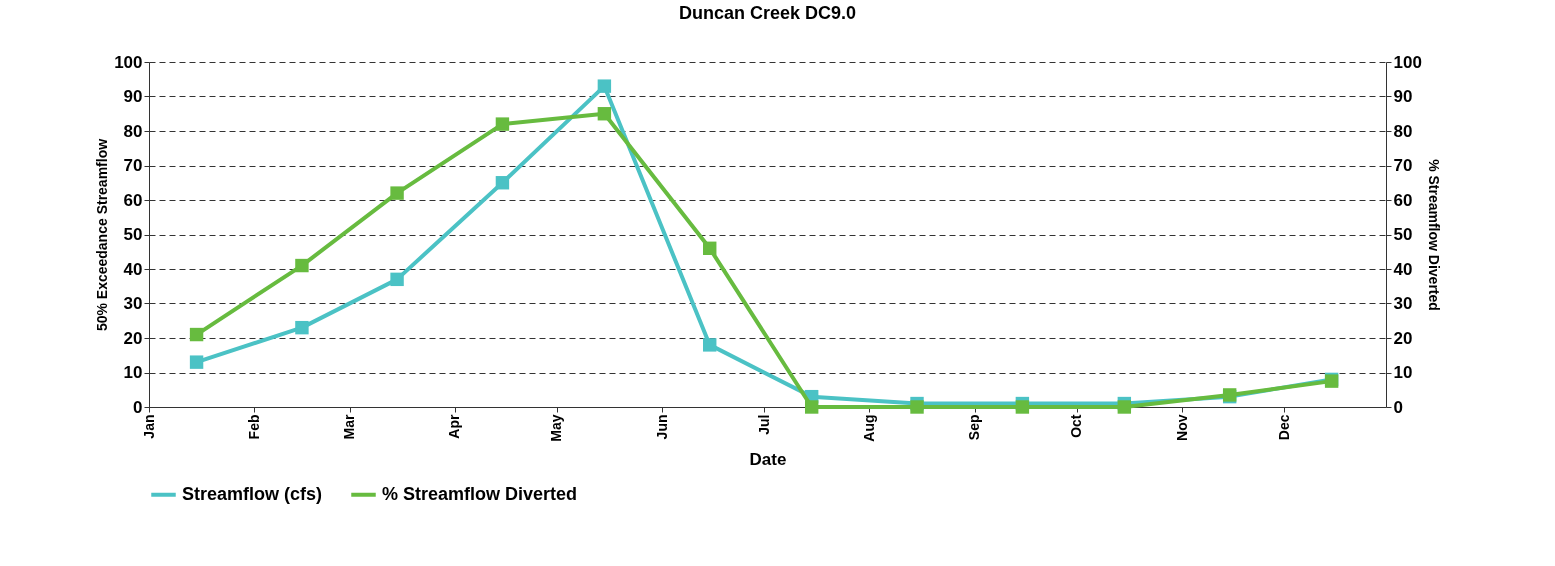 The height and width of the screenshot is (566, 1555). Describe the element at coordinates (480, 493) in the screenshot. I see `legend-label: % Streamflow Diverted` at that location.